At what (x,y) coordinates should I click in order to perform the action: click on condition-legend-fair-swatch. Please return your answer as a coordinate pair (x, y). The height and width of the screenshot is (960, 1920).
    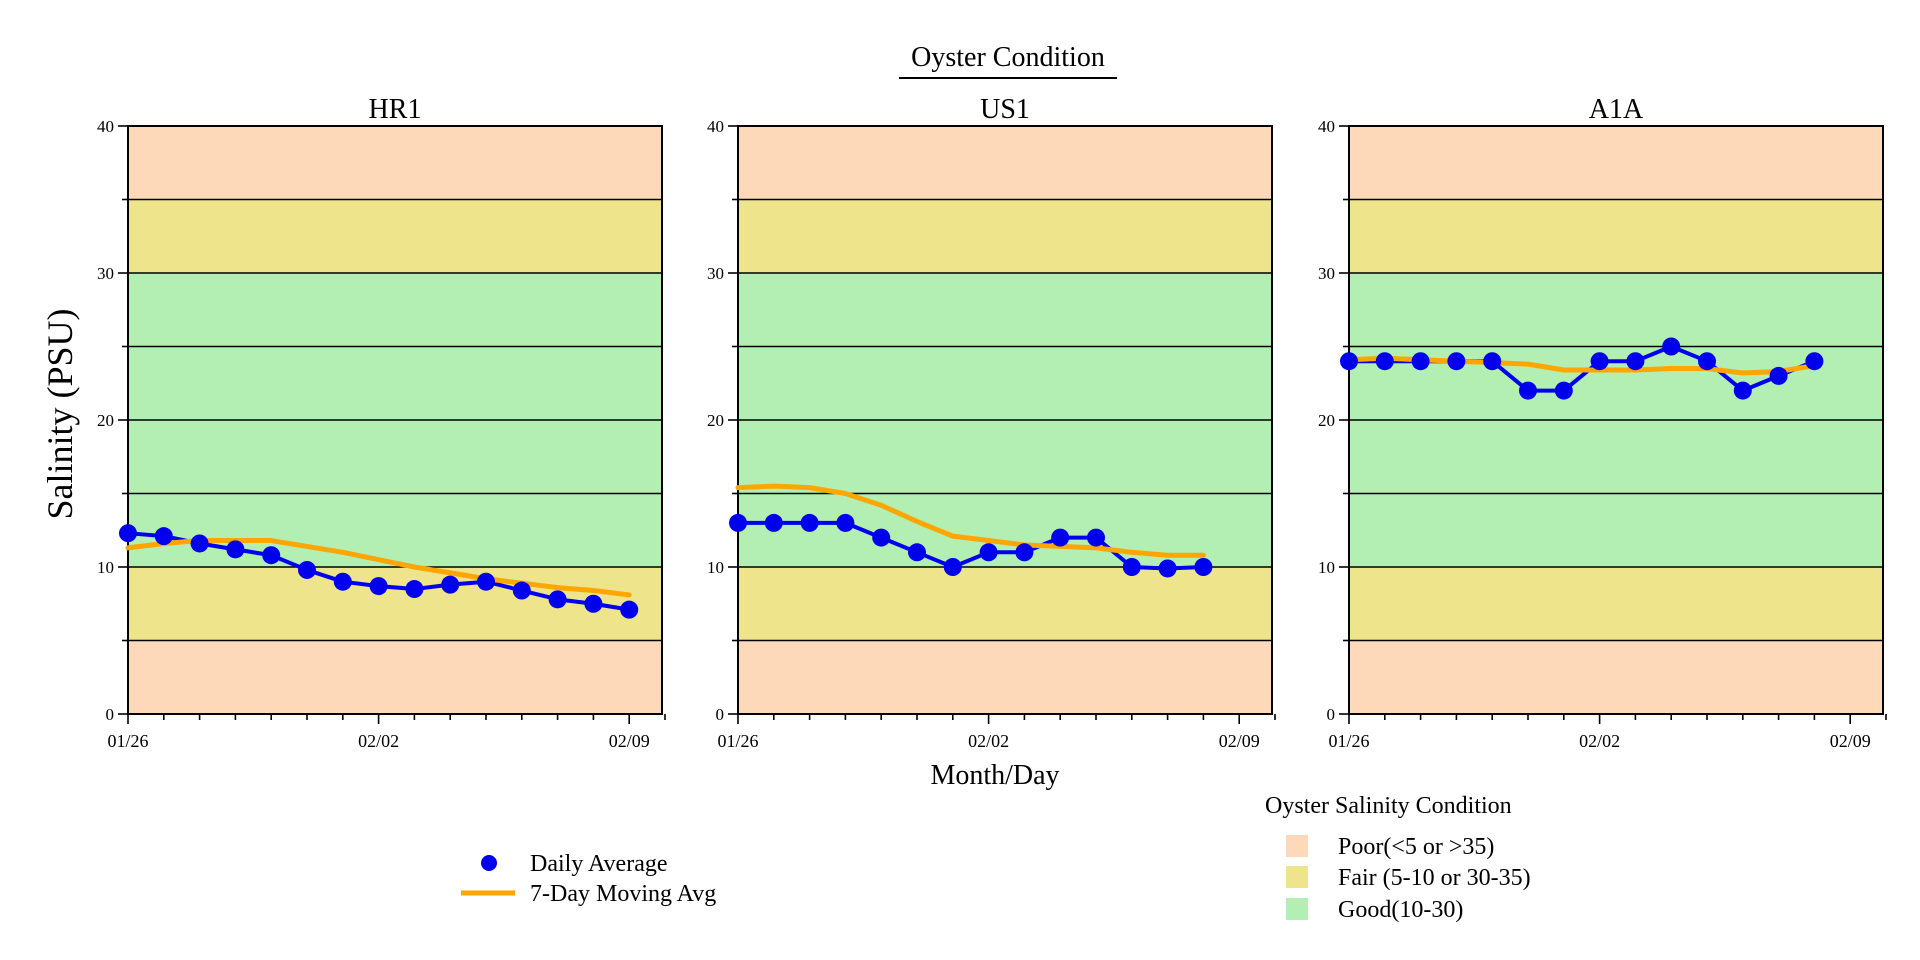
    Looking at the image, I should click on (1297, 877).